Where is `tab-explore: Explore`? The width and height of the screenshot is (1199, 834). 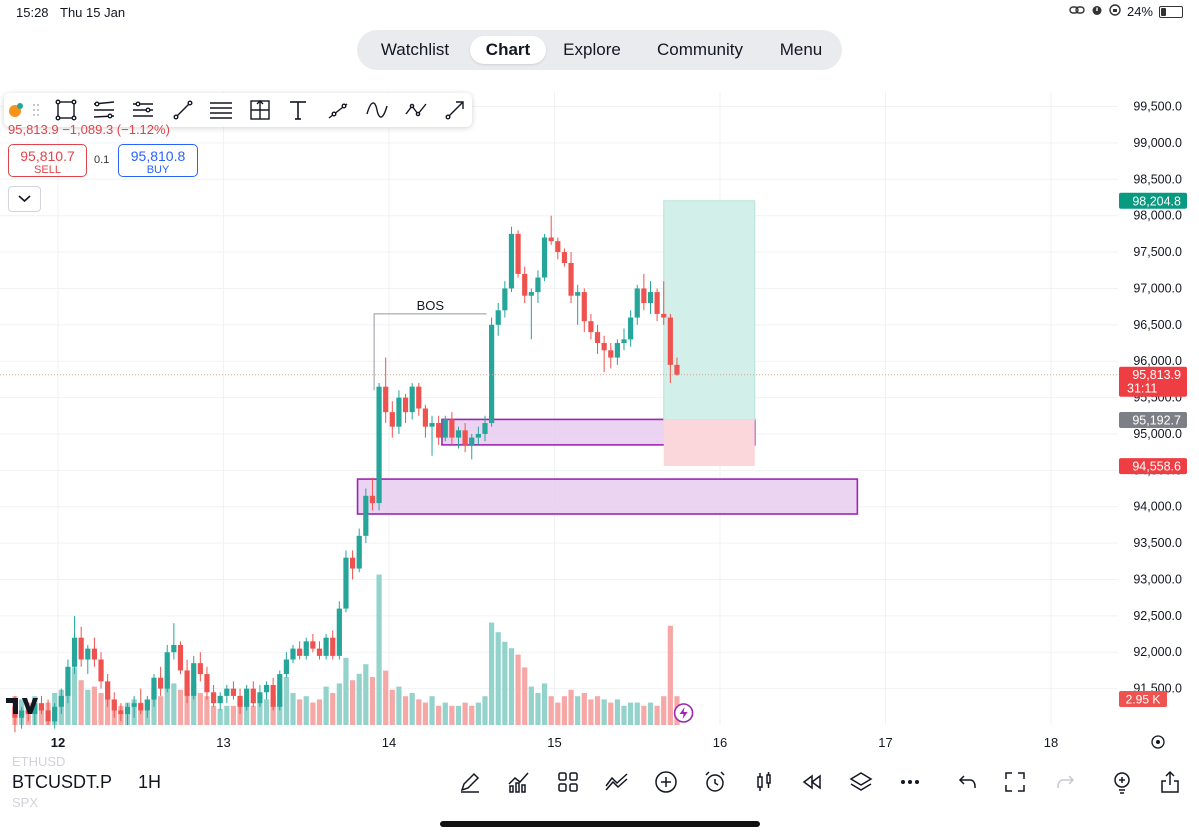
tab-explore: Explore is located at coordinates (592, 49).